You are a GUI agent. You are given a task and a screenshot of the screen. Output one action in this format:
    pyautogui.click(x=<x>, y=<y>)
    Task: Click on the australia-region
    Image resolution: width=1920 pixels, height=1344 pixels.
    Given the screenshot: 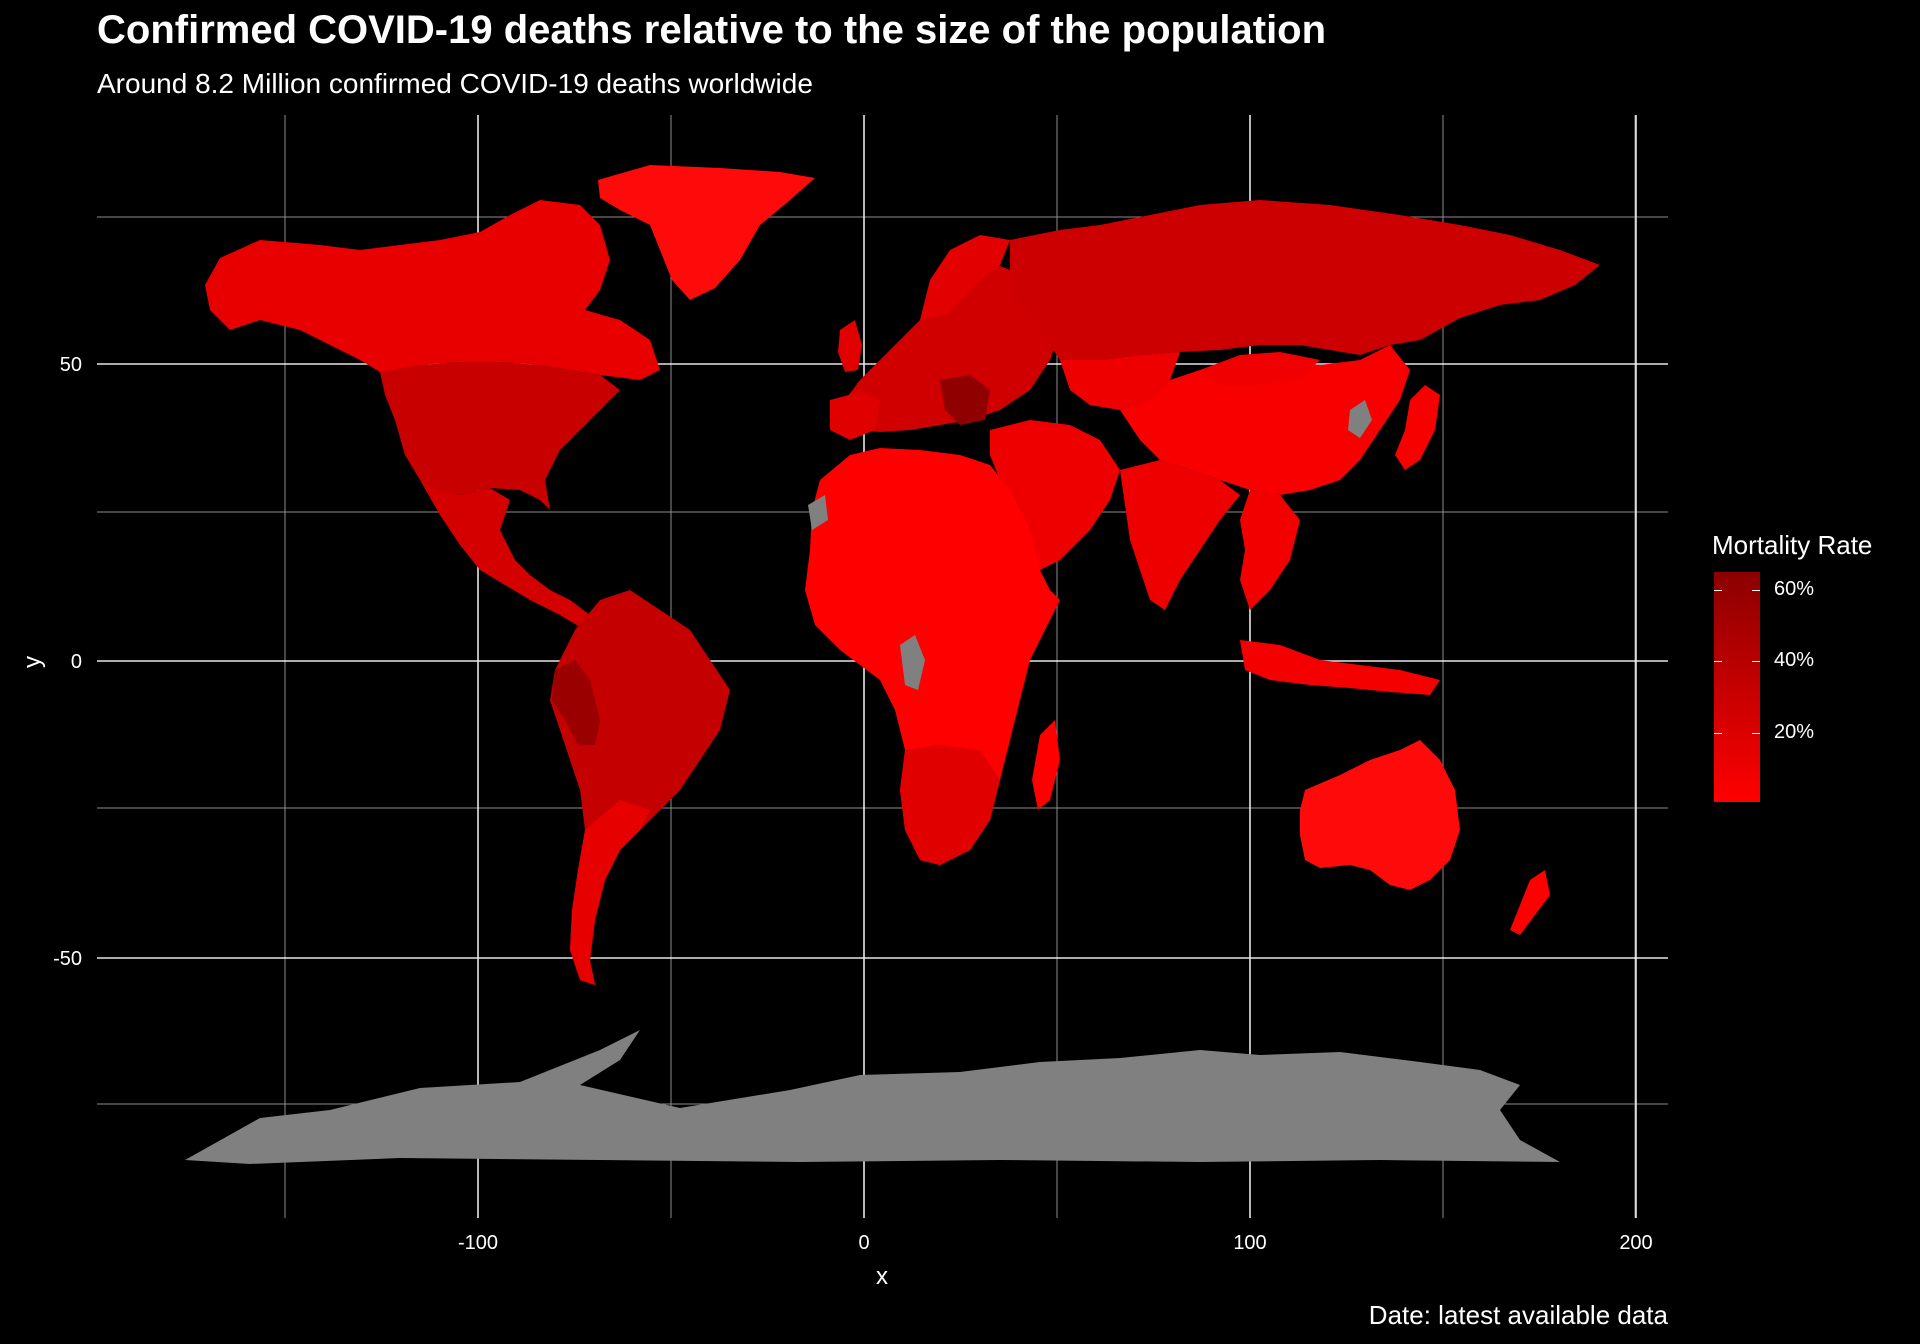 What is the action you would take?
    pyautogui.click(x=1380, y=815)
    